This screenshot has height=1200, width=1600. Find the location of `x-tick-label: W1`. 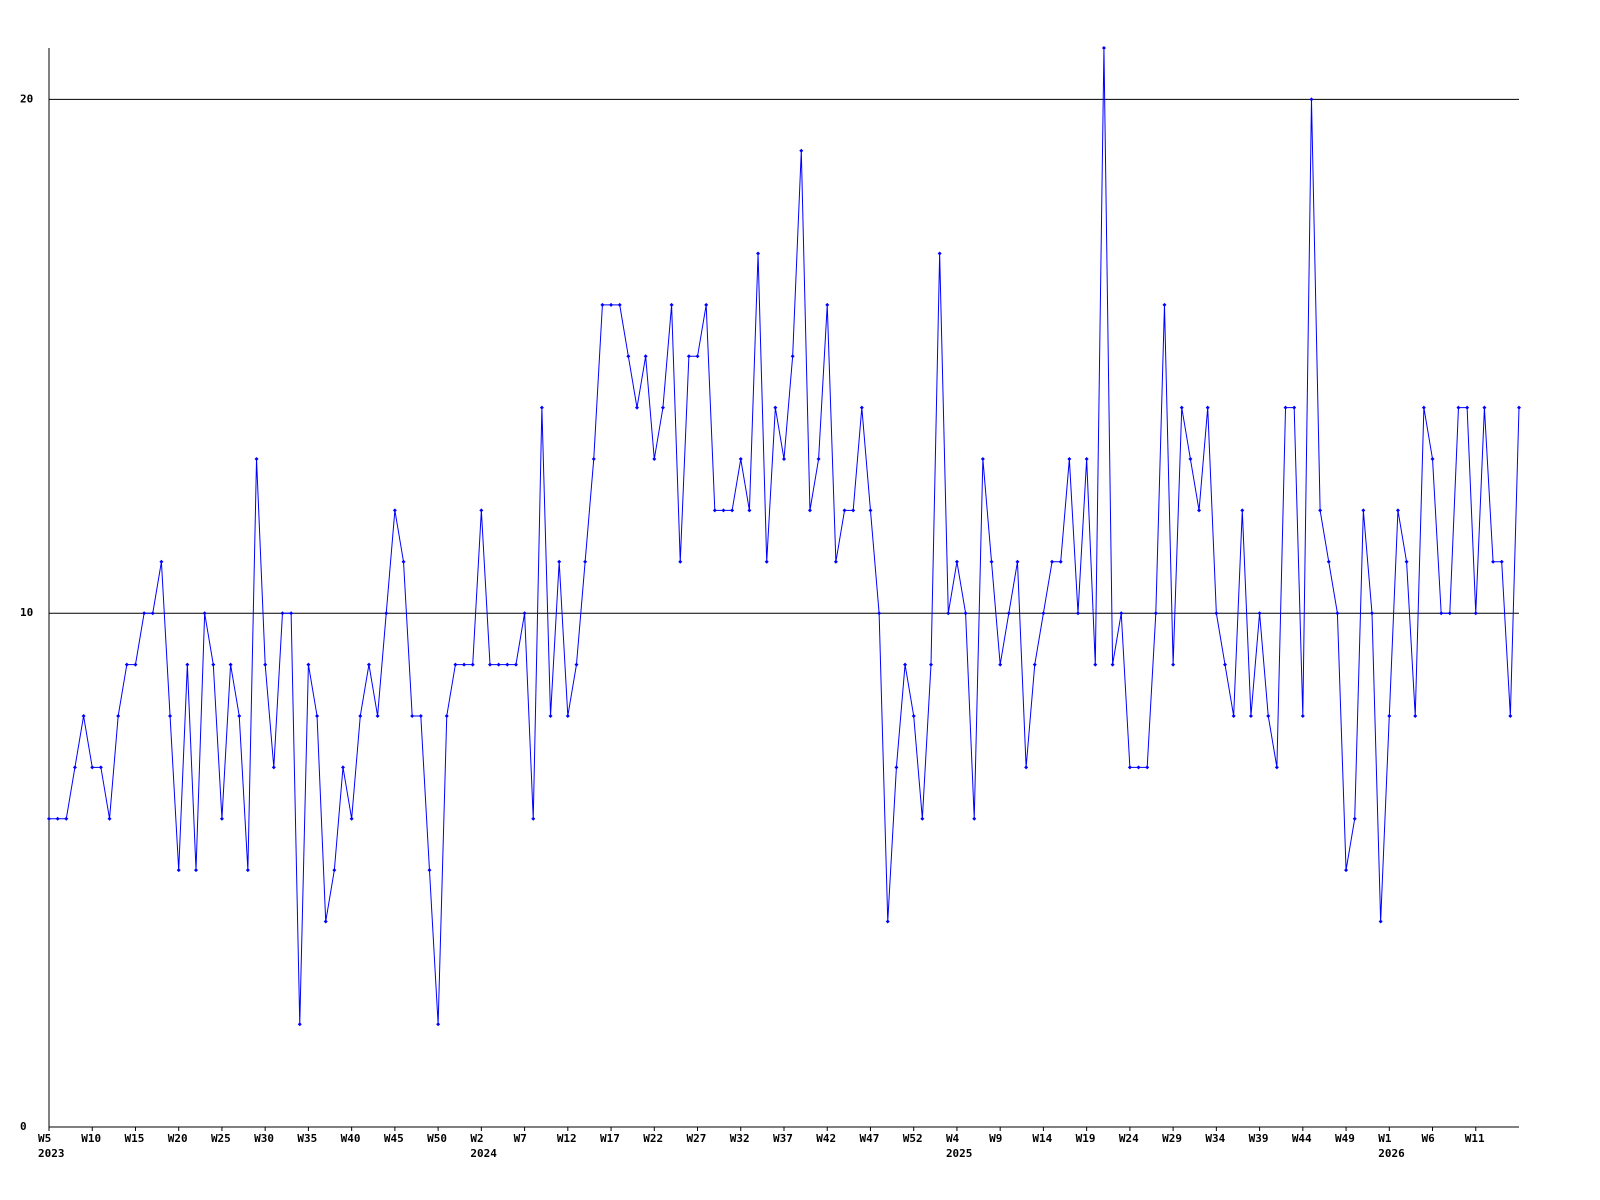

x-tick-label: W1 is located at coordinates (1385, 1138).